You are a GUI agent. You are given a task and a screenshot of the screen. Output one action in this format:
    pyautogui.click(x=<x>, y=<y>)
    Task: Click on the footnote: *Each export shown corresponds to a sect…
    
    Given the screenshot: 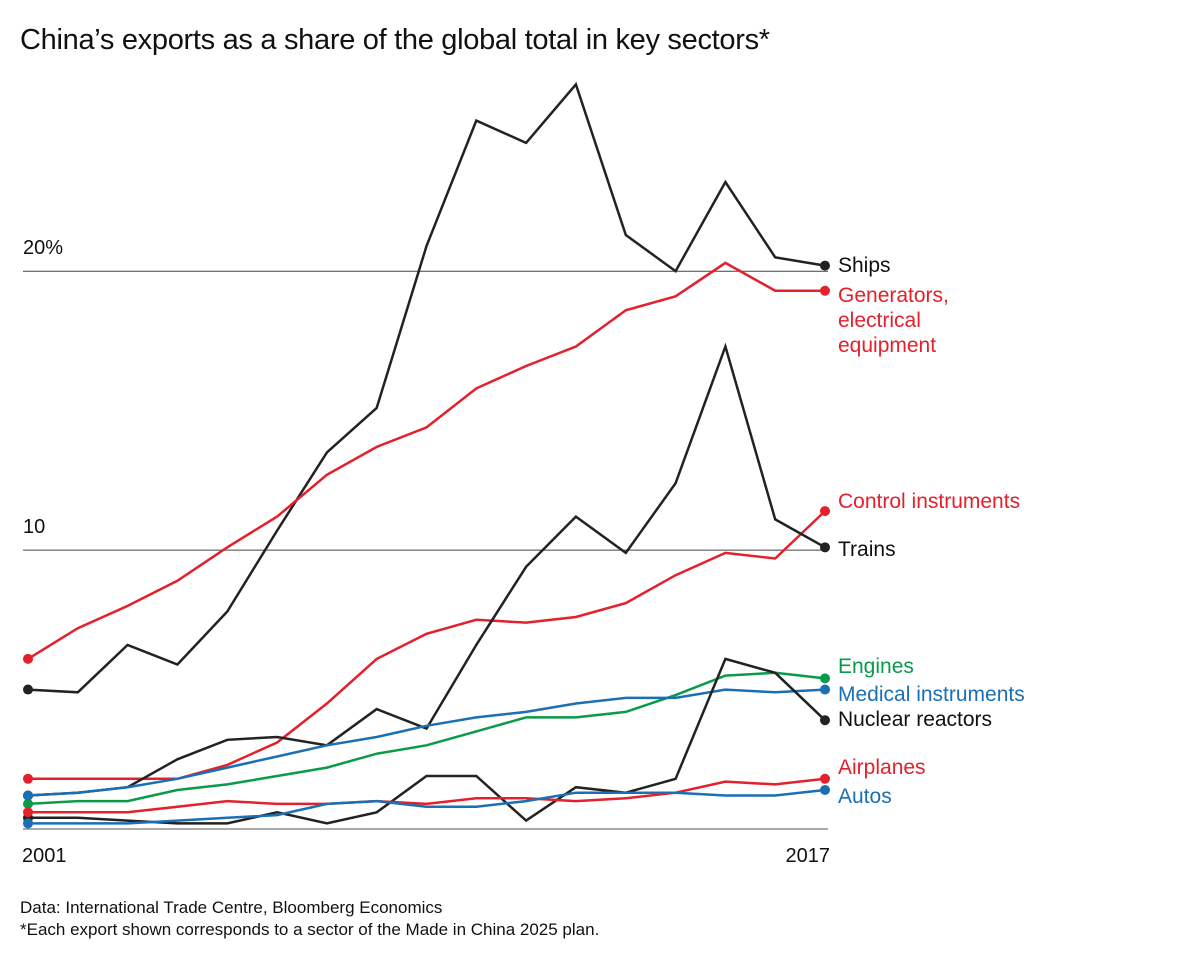 What is the action you would take?
    pyautogui.click(x=310, y=929)
    